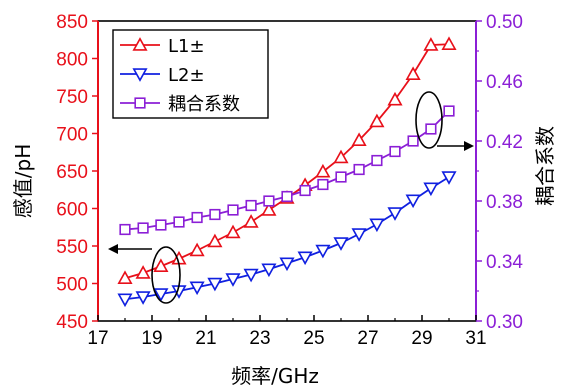 Image resolution: width=572 pixels, height=390 pixels. What do you see at coordinates (97, 338) in the screenshot?
I see `x-tick-label: 17` at bounding box center [97, 338].